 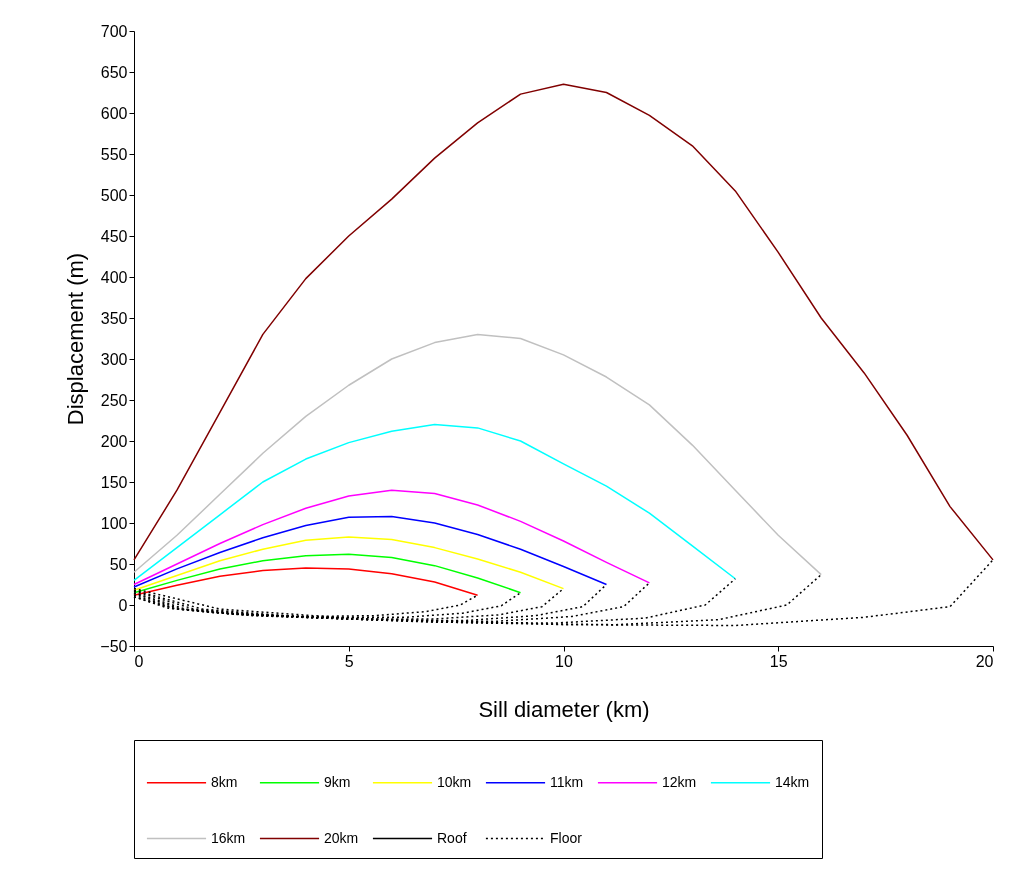 What do you see at coordinates (566, 837) in the screenshot?
I see `legend-label: Floor` at bounding box center [566, 837].